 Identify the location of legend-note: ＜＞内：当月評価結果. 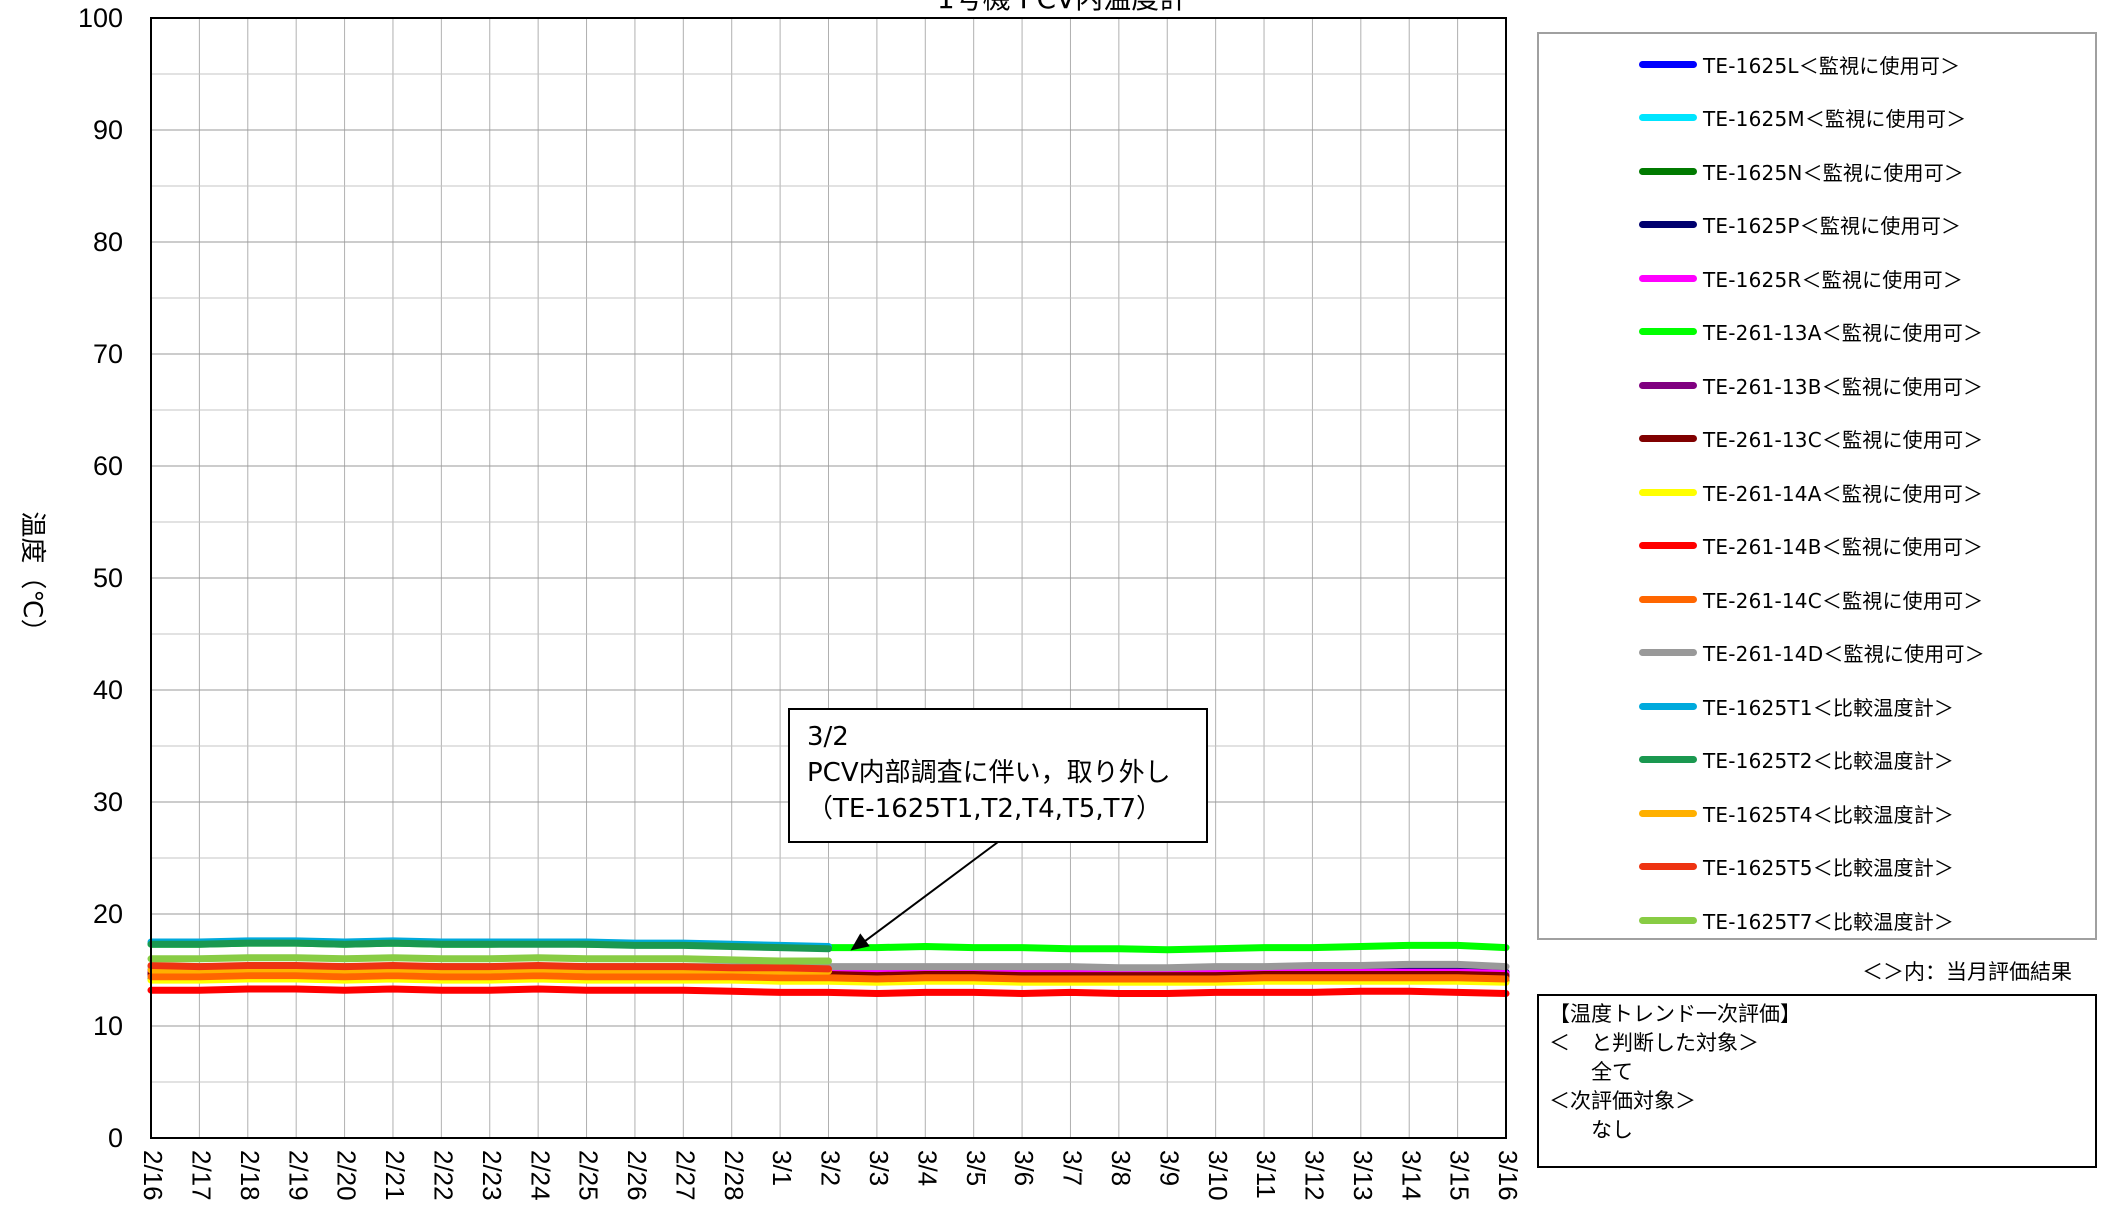
(1967, 972).